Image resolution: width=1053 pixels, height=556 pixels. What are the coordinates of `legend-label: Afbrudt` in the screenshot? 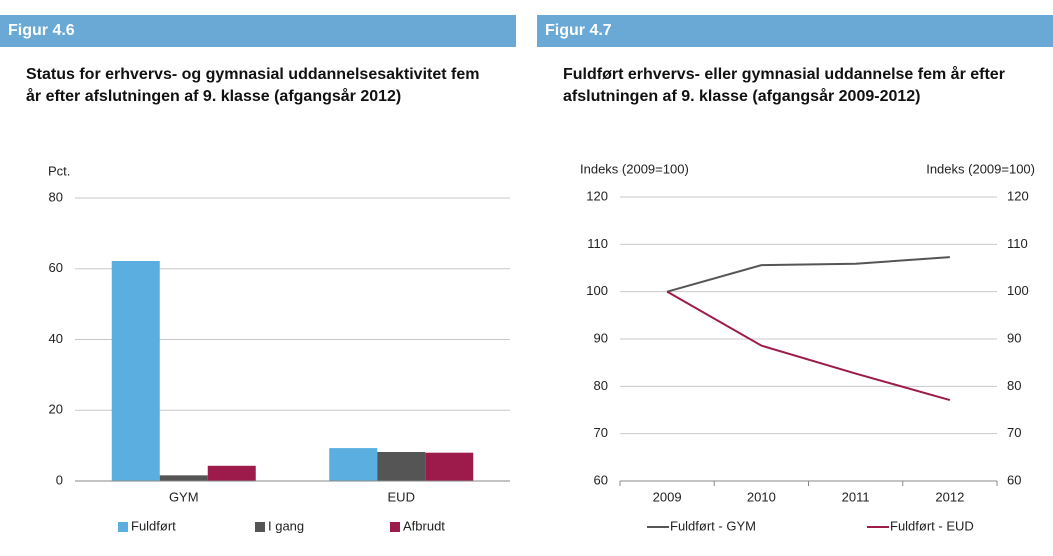 It's located at (424, 525).